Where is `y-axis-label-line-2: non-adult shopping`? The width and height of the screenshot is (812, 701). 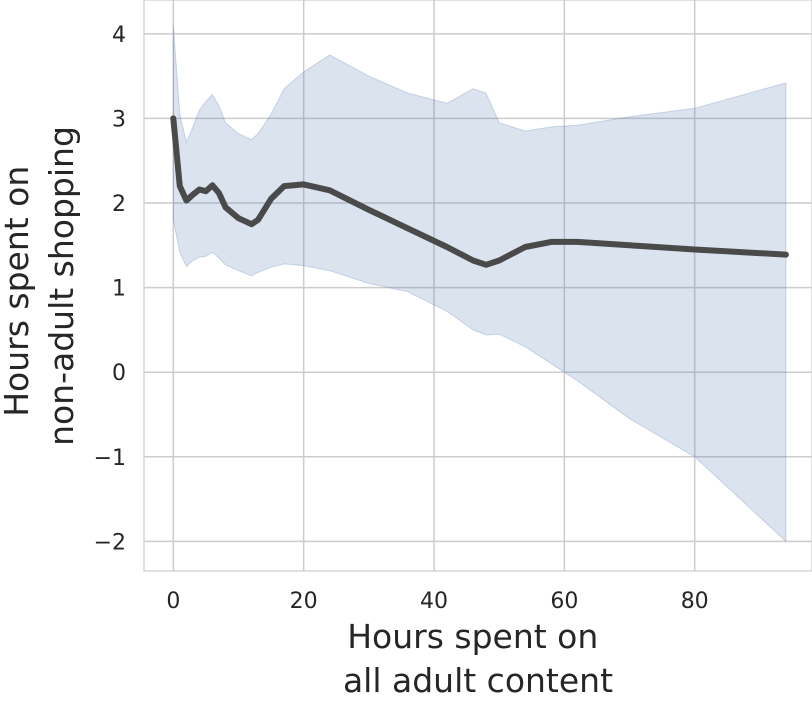
y-axis-label-line-2: non-adult shopping is located at coordinates (61, 286).